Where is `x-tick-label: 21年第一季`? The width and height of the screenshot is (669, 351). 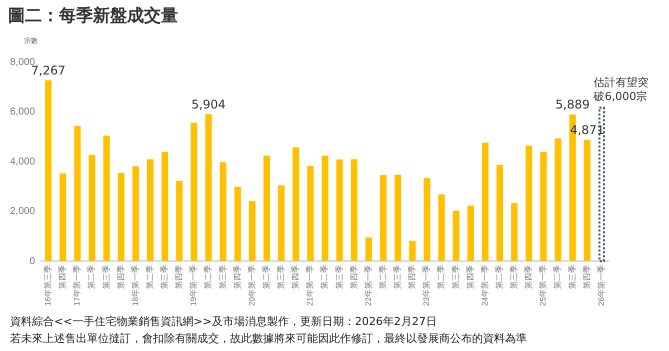
x-tick-label: 21年第一季 is located at coordinates (310, 285).